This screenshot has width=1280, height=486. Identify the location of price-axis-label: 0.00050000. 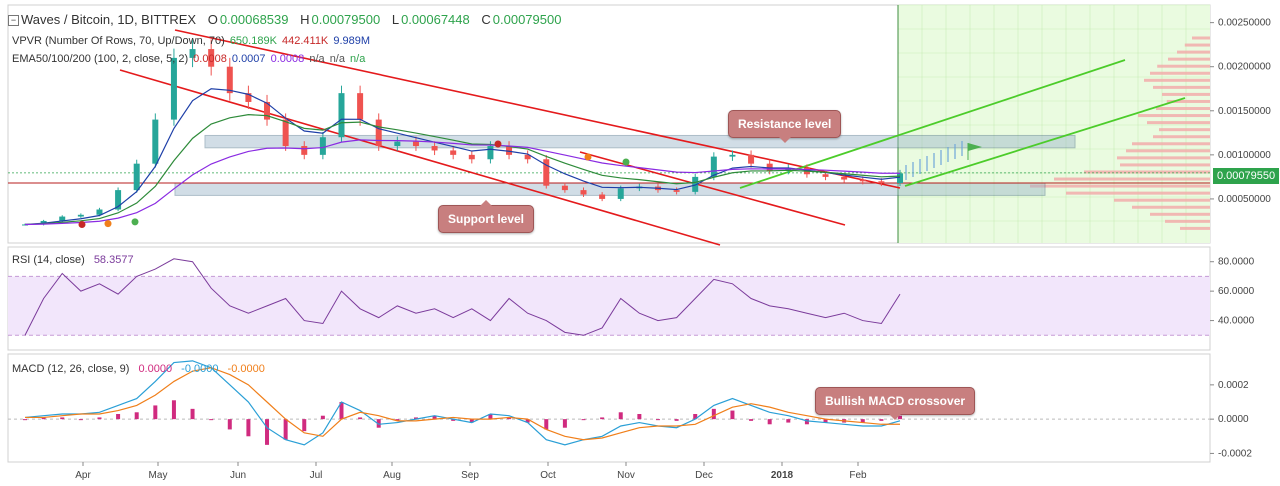
(1244, 199).